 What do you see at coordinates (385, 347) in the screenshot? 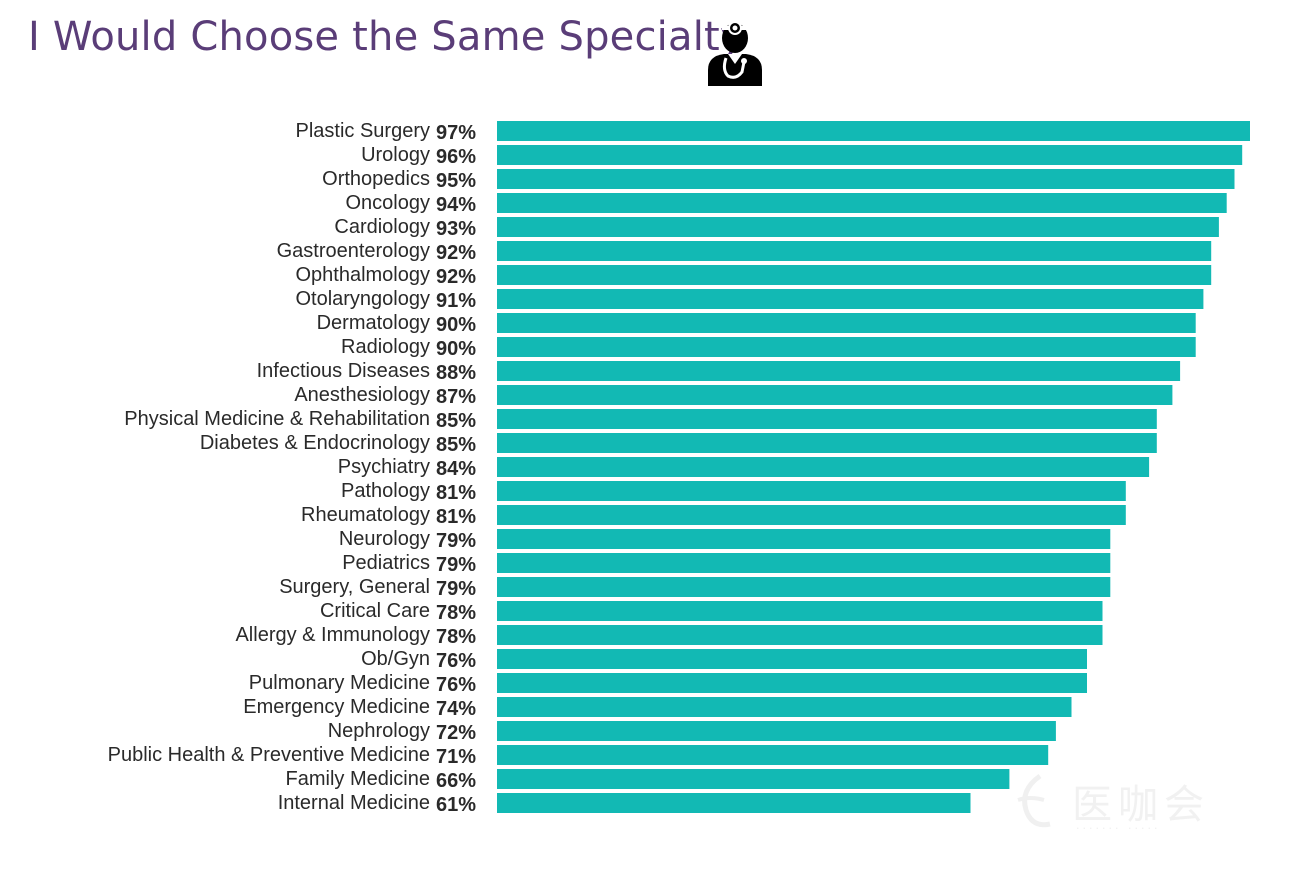
I see `category-label-9: Radiology` at bounding box center [385, 347].